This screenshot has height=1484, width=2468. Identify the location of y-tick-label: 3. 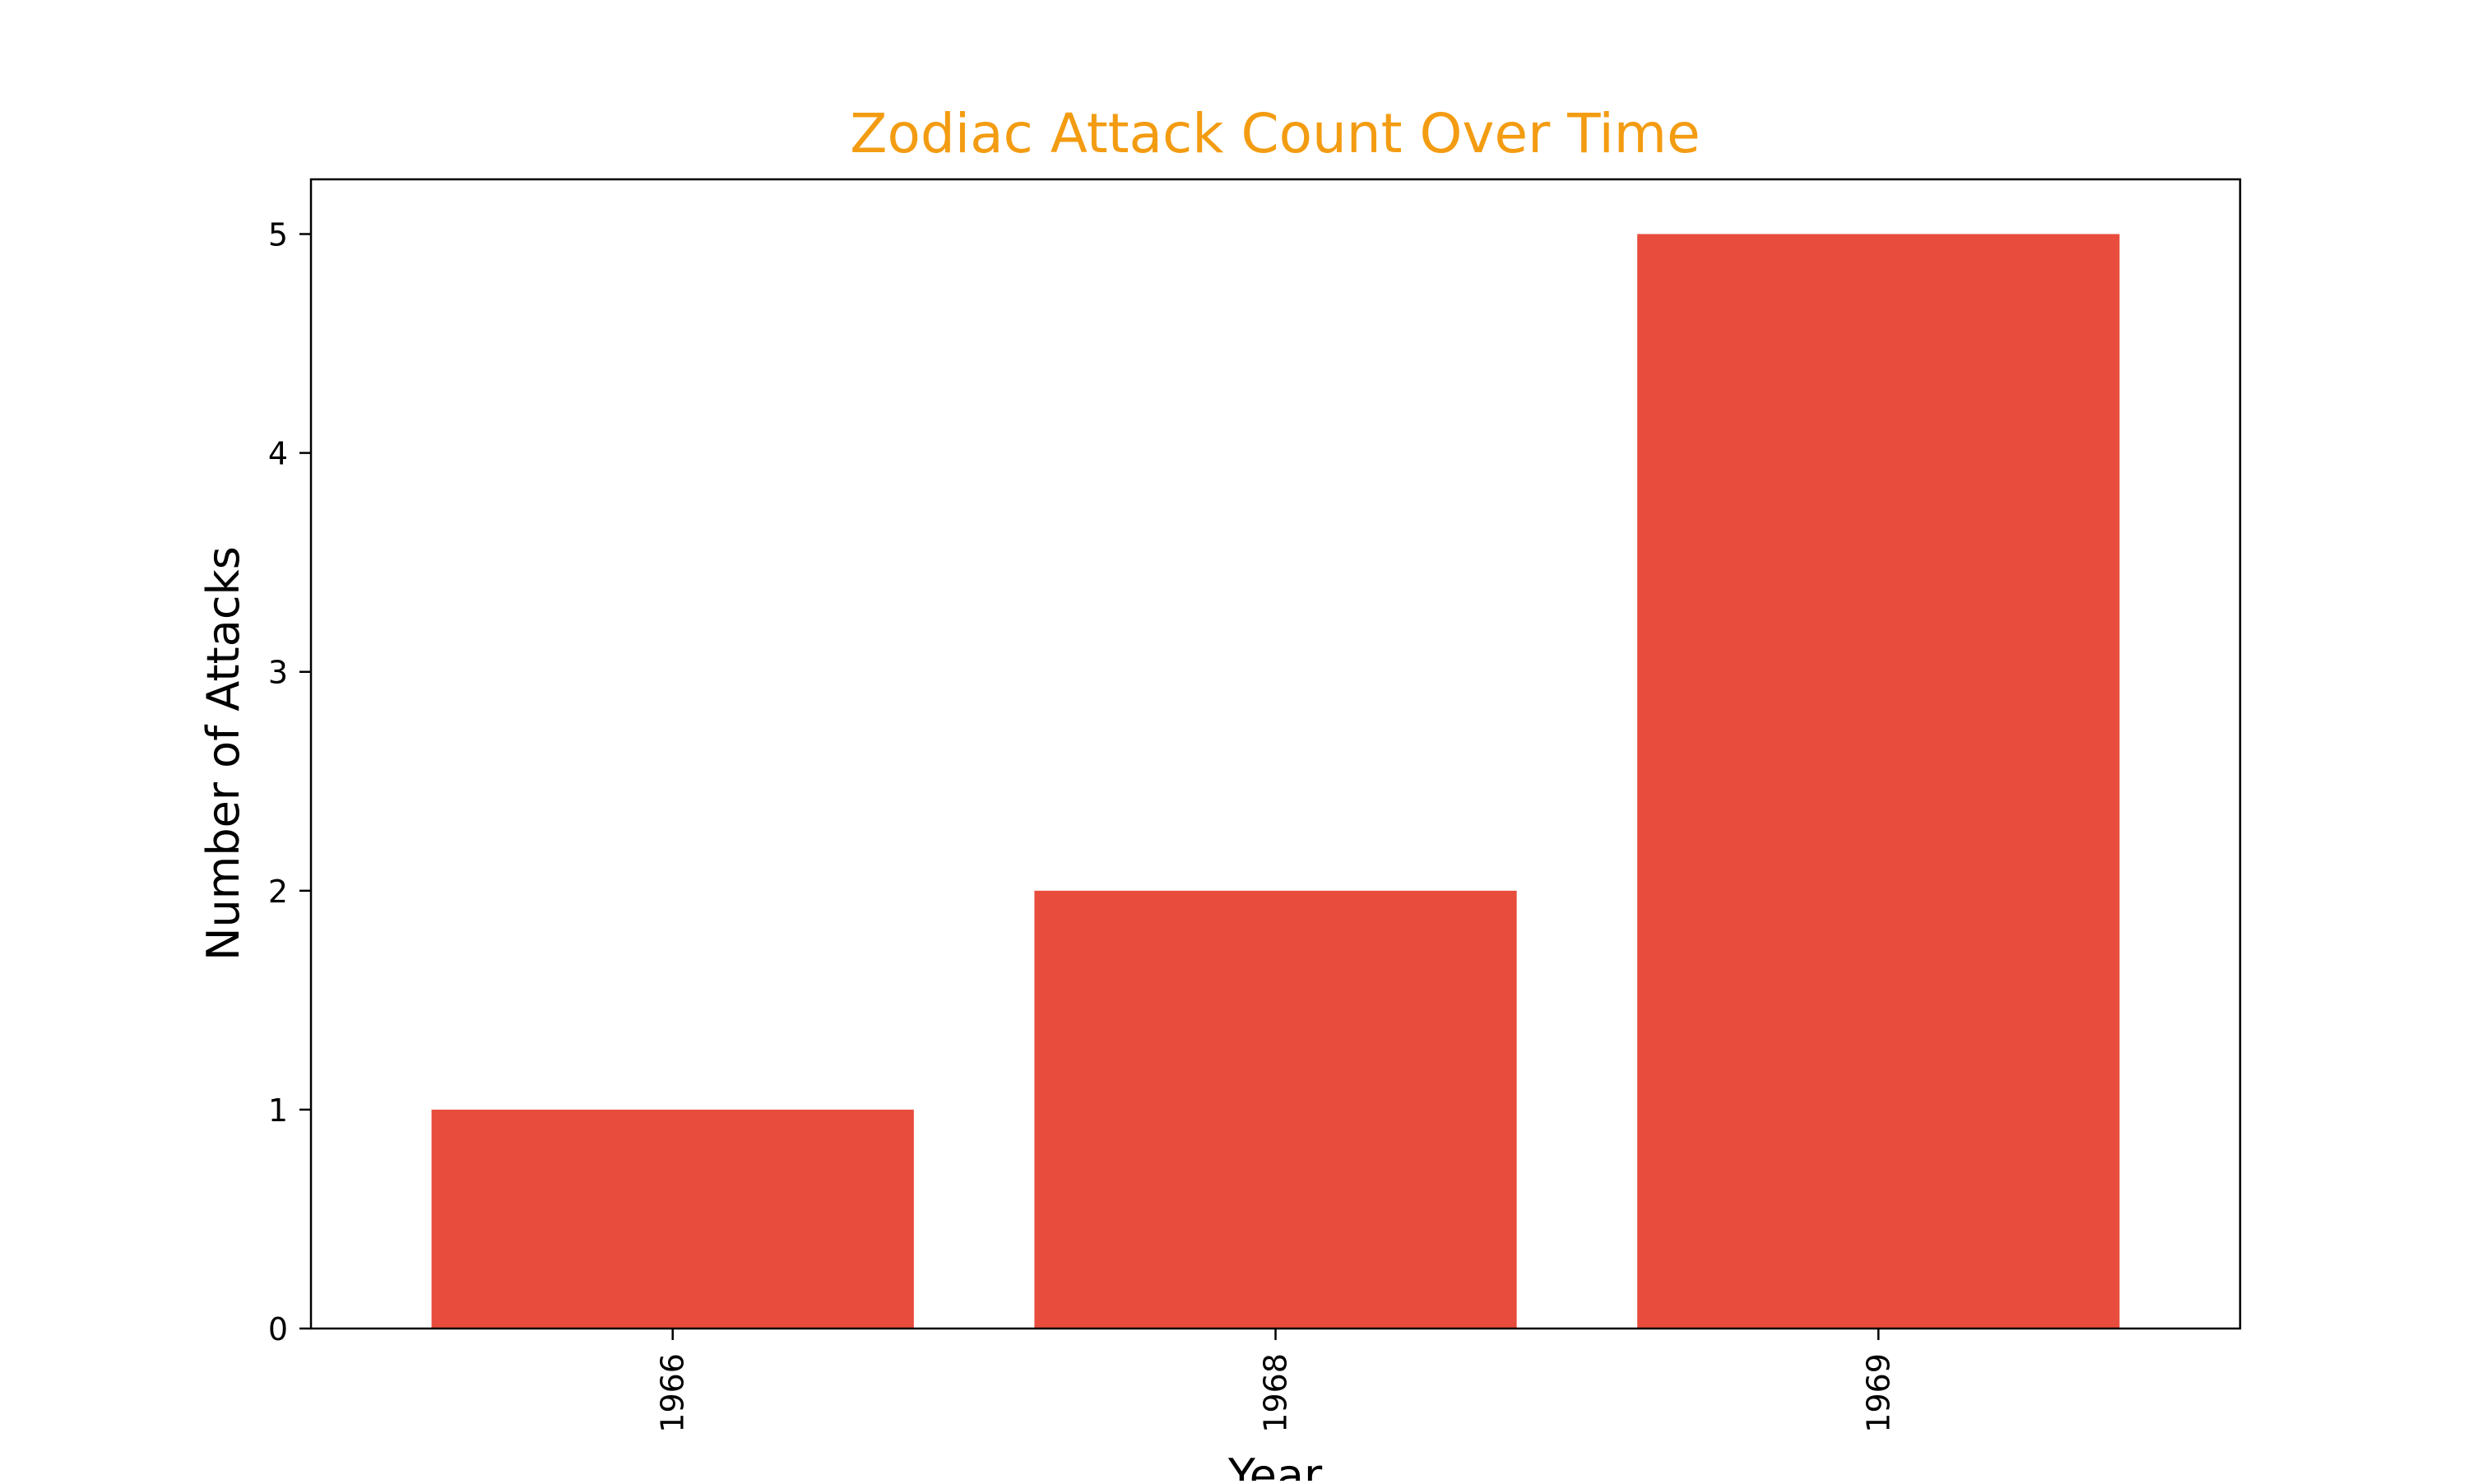
(278, 673).